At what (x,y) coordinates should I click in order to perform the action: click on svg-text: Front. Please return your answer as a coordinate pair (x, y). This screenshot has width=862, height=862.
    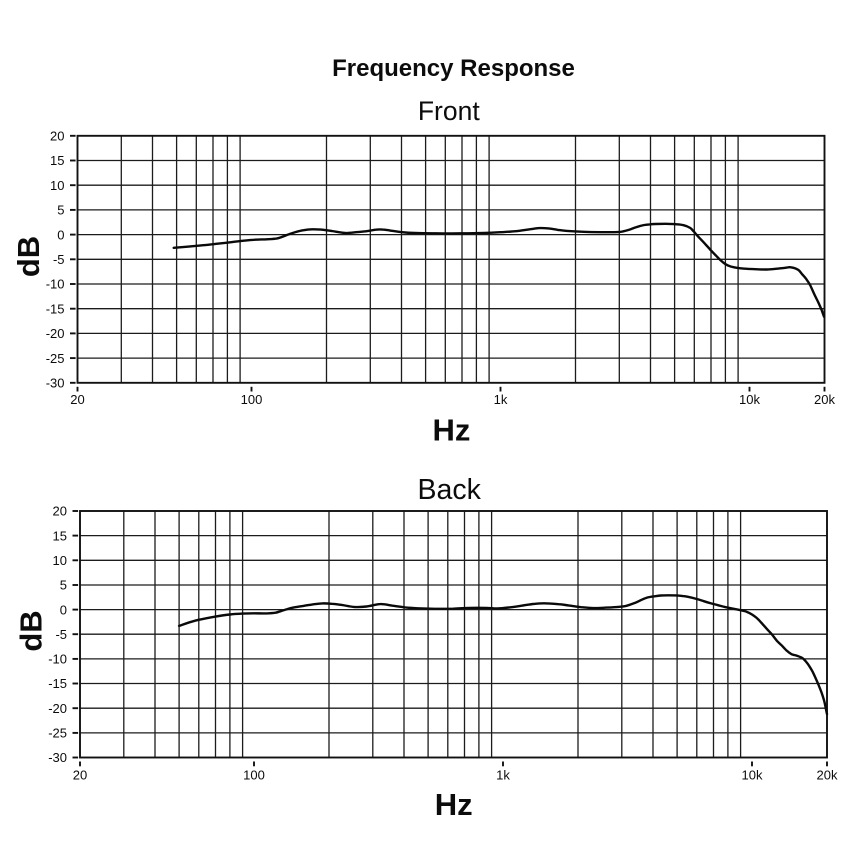
    Looking at the image, I should click on (449, 111).